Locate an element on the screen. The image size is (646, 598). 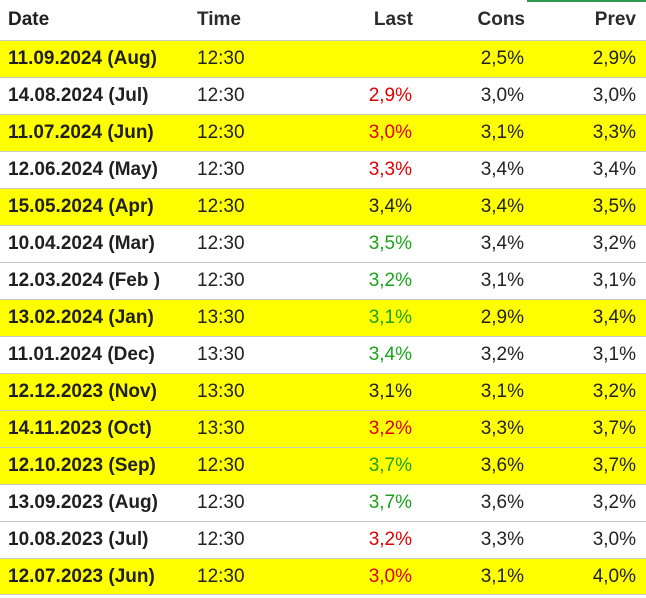
cell-cons: 2,9% is located at coordinates (502, 317).